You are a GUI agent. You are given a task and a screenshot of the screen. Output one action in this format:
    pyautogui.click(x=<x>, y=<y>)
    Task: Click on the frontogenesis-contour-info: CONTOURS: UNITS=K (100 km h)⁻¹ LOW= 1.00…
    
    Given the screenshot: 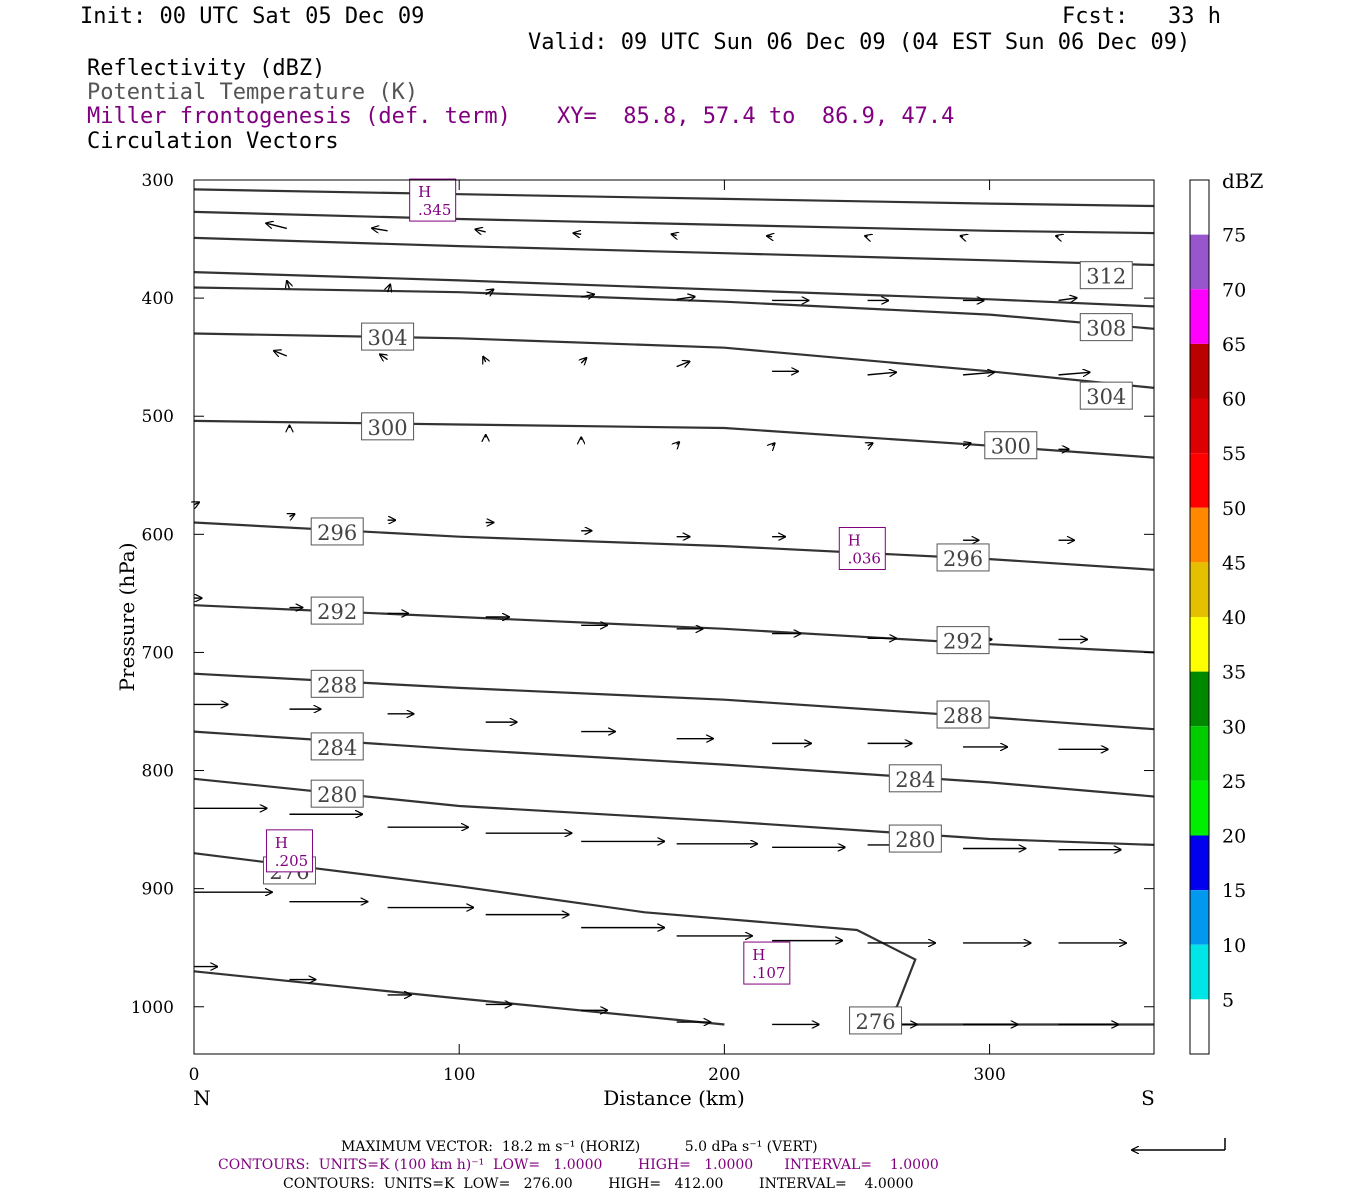 What is the action you would take?
    pyautogui.click(x=578, y=1165)
    